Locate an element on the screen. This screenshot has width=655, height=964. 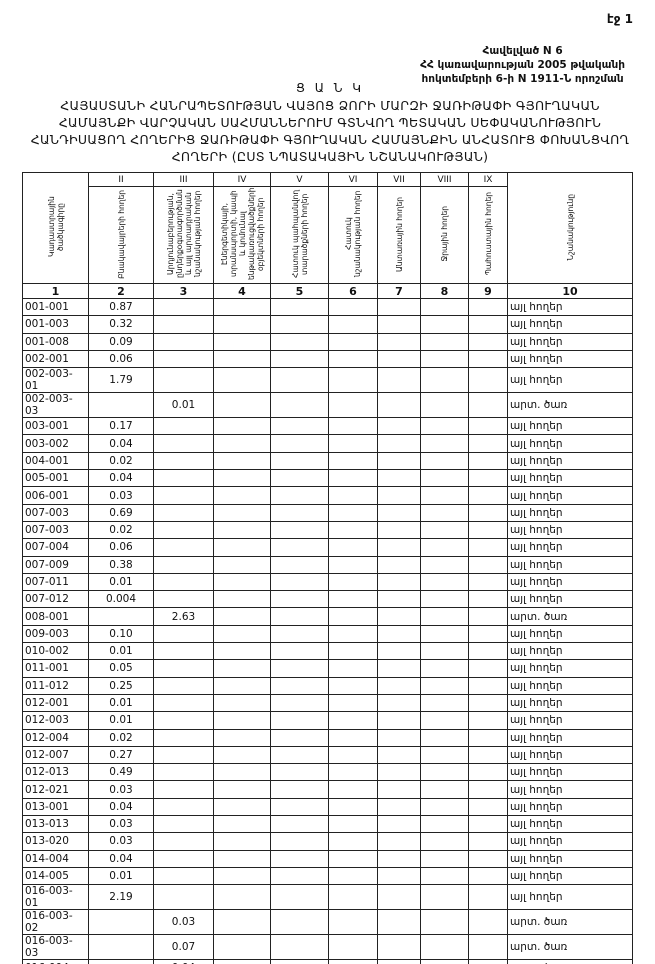
table-row: 007-012 0.004 այլ հողեր is located at coordinates (327, 599).